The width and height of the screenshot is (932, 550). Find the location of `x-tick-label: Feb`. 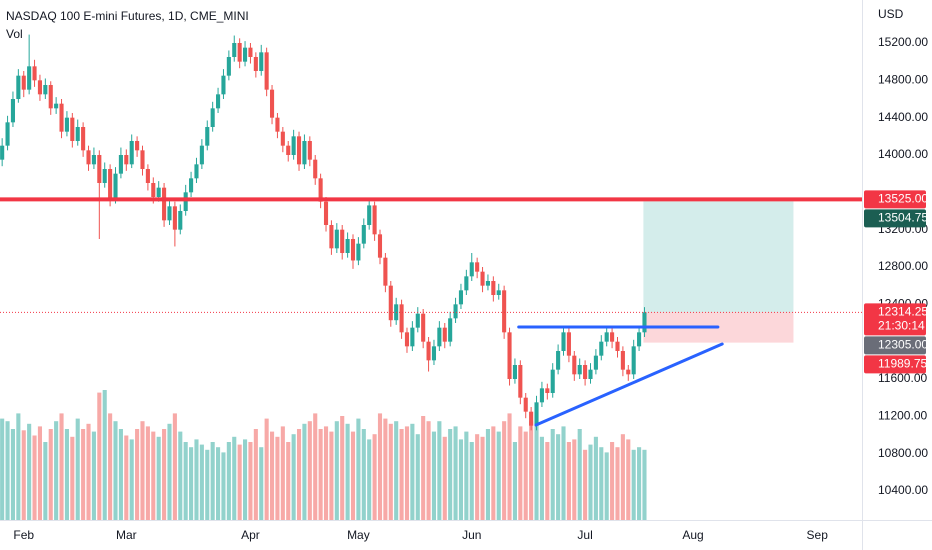

x-tick-label: Feb is located at coordinates (23, 535).